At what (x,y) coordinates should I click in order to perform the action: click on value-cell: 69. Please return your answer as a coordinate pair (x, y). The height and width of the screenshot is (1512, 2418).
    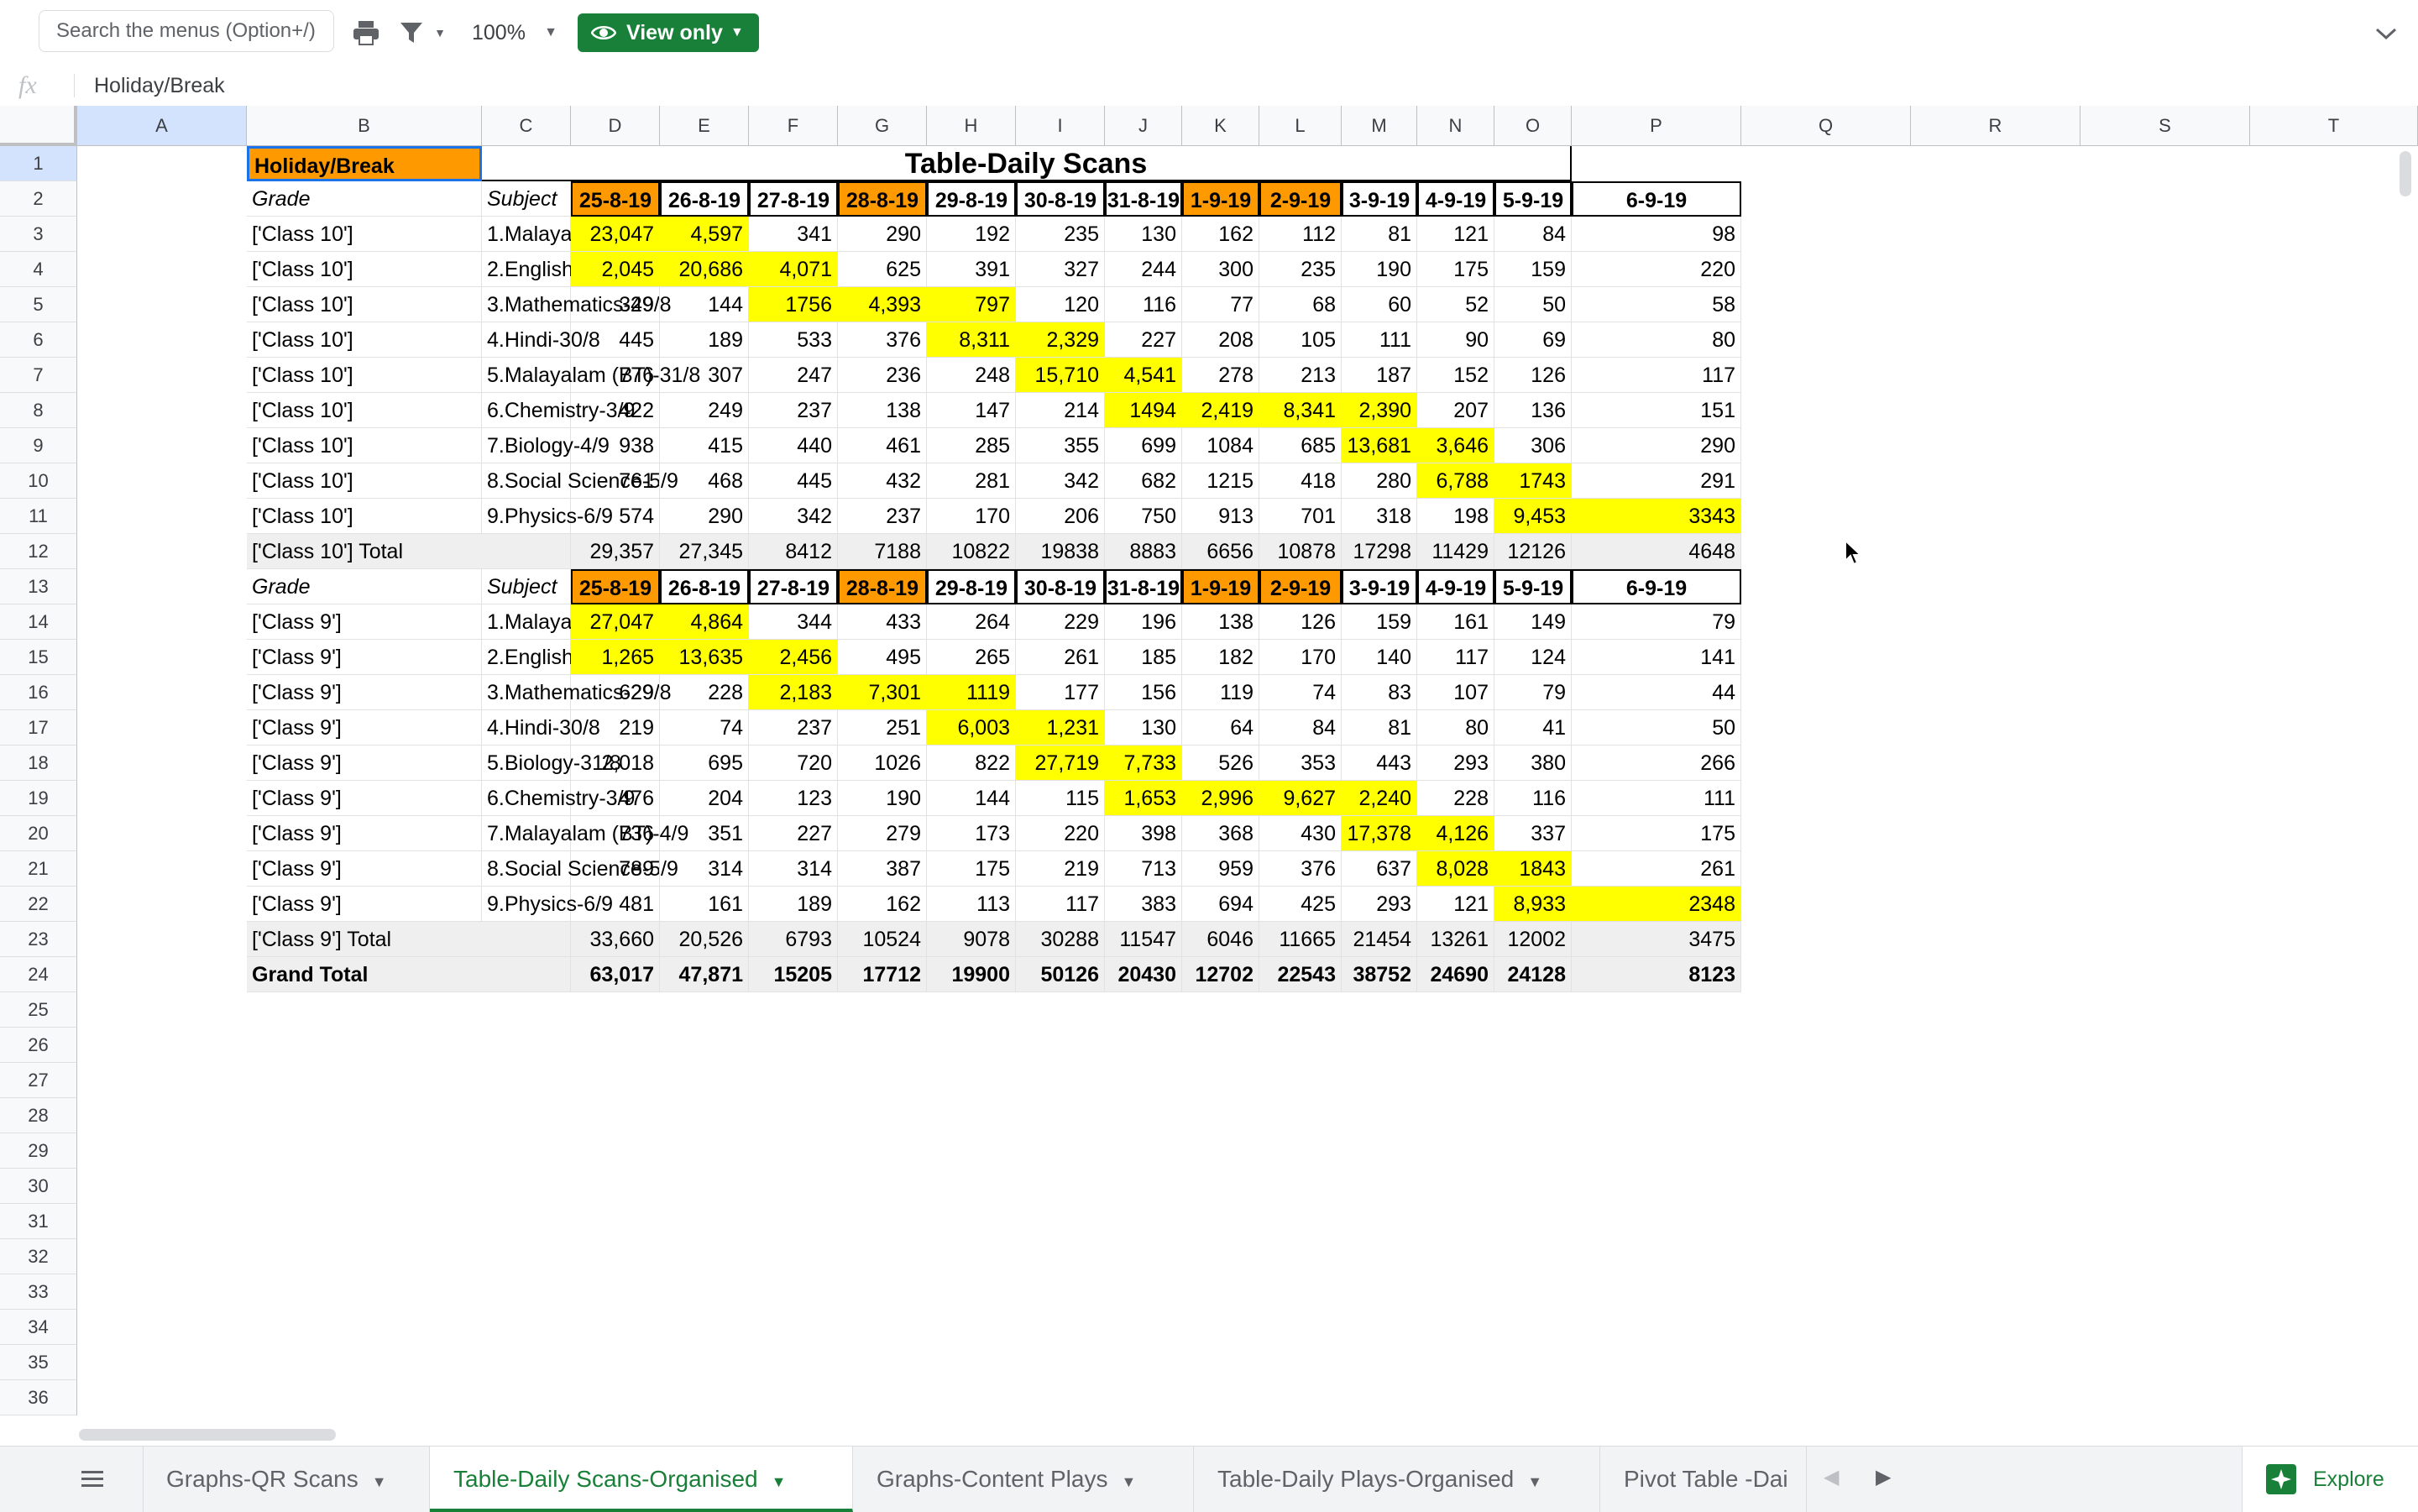
    Looking at the image, I should click on (1533, 340).